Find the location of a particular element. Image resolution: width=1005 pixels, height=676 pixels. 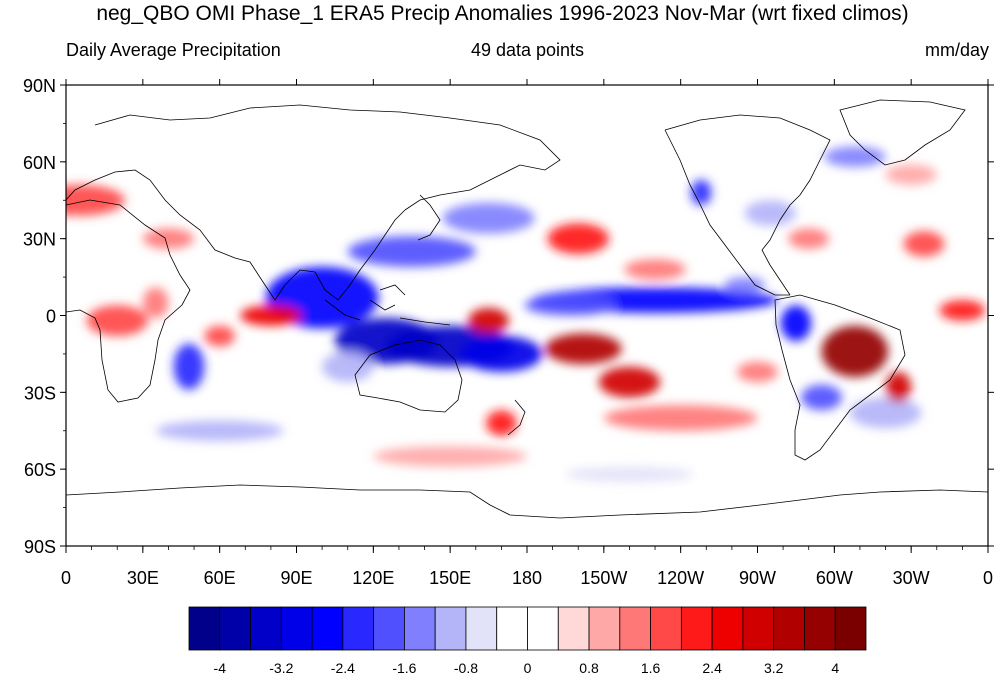

lat-tick-label: 60S is located at coordinates (40, 470).